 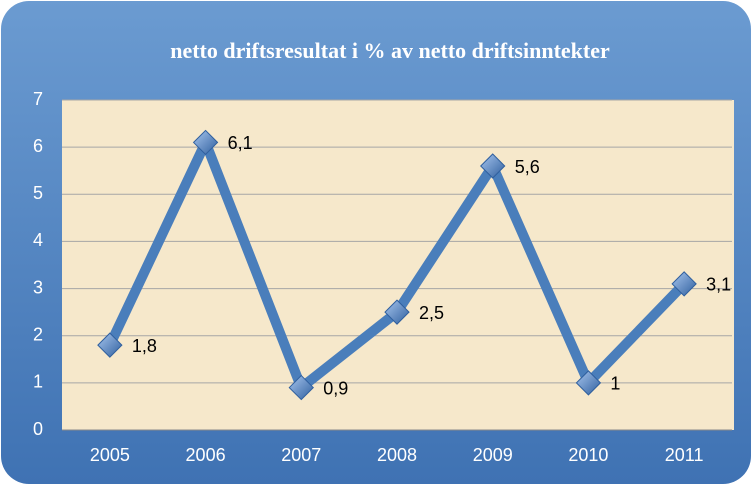 I want to click on y-tick-label: 5, so click(x=38, y=193).